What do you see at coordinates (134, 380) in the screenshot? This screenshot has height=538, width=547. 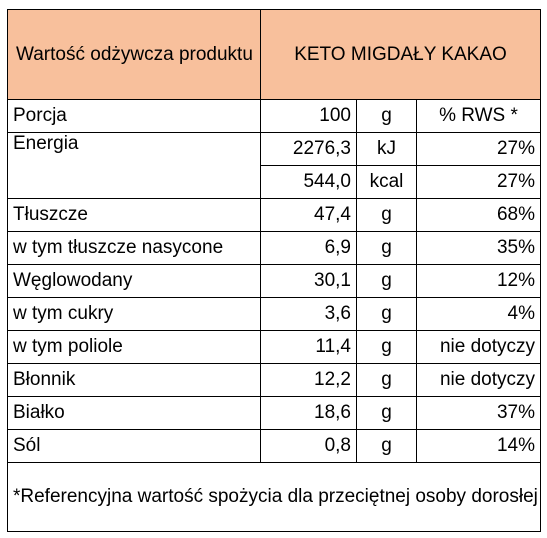 I see `nutrient-name: Błonnik` at bounding box center [134, 380].